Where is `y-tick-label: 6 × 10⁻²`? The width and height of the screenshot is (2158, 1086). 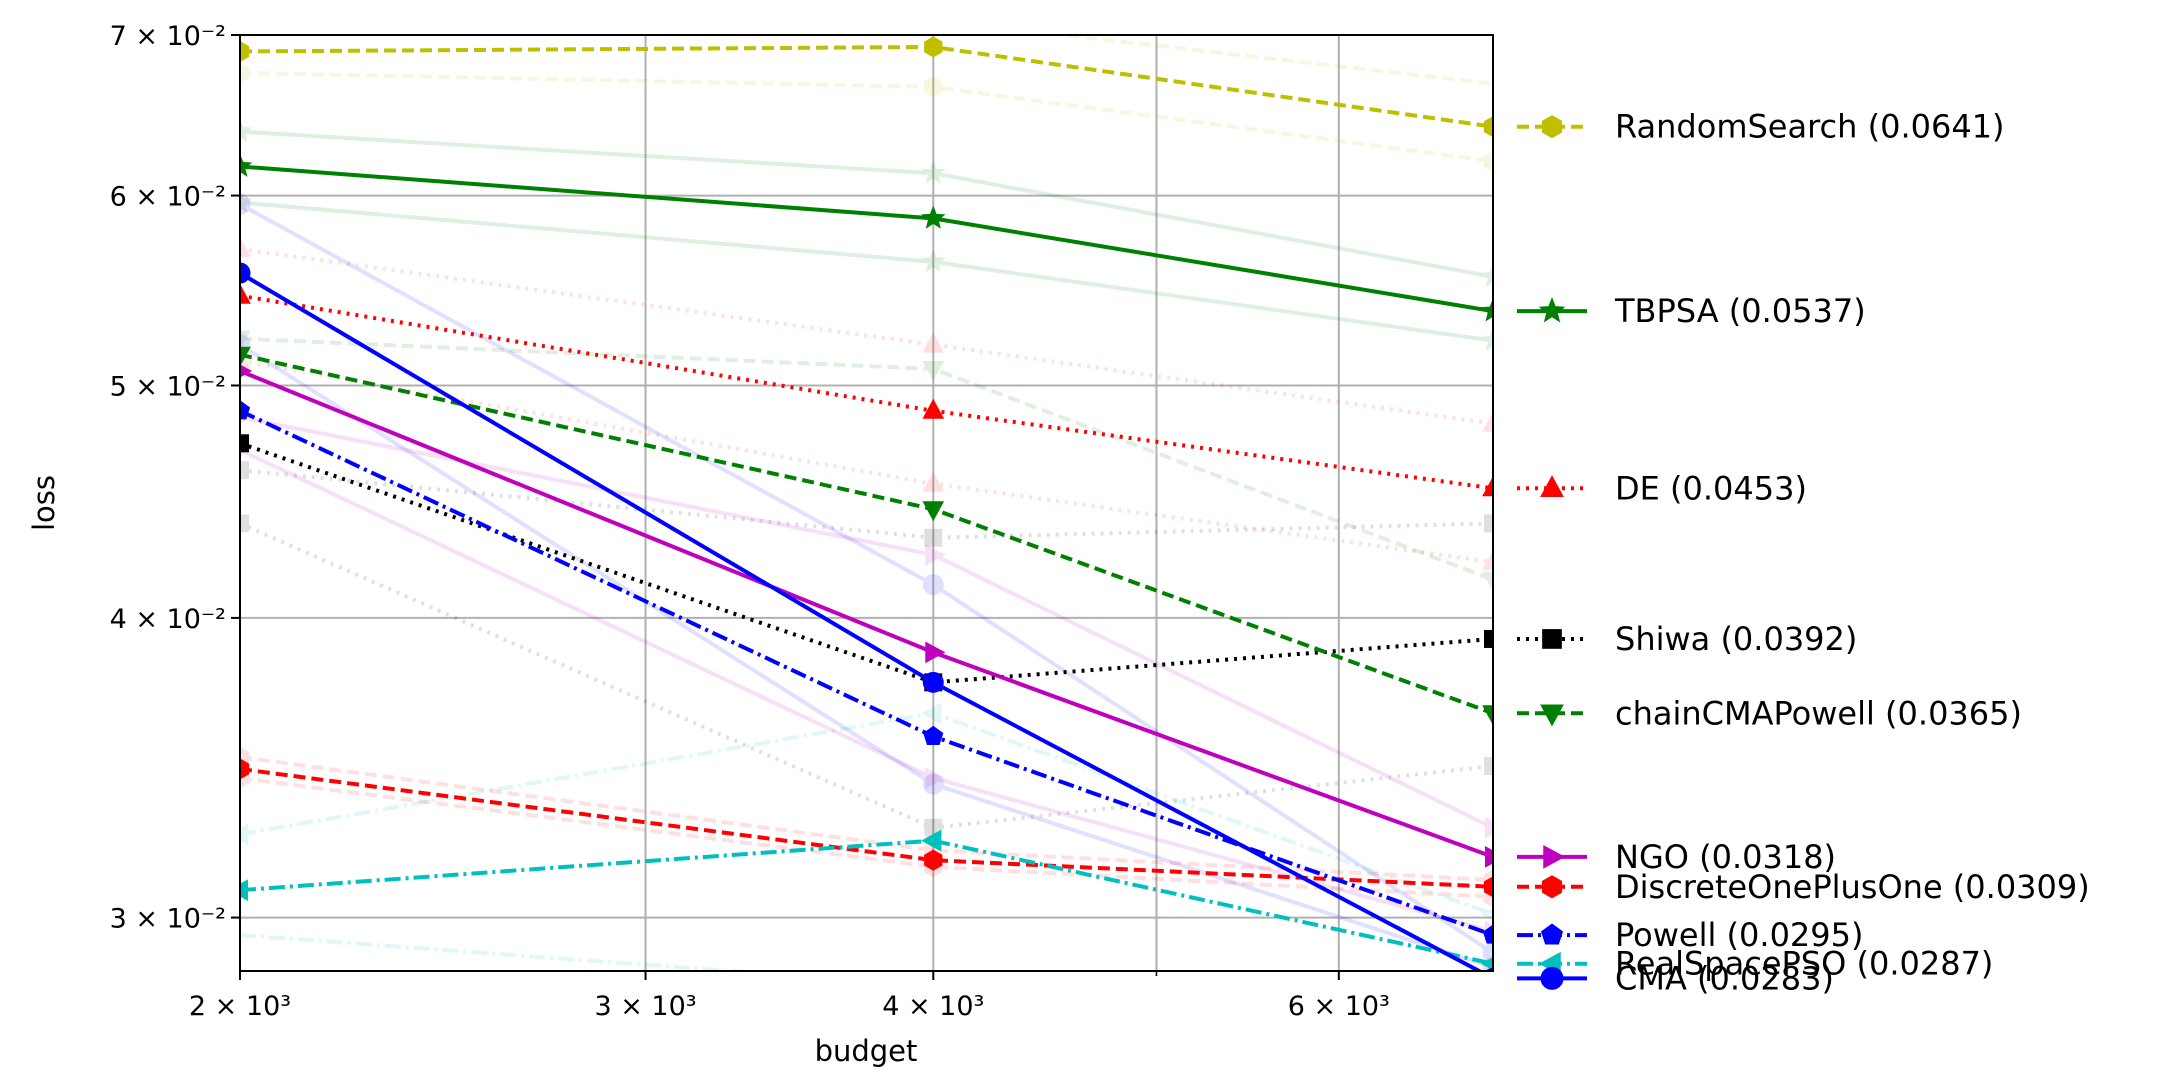
y-tick-label: 6 × 10⁻² is located at coordinates (168, 197).